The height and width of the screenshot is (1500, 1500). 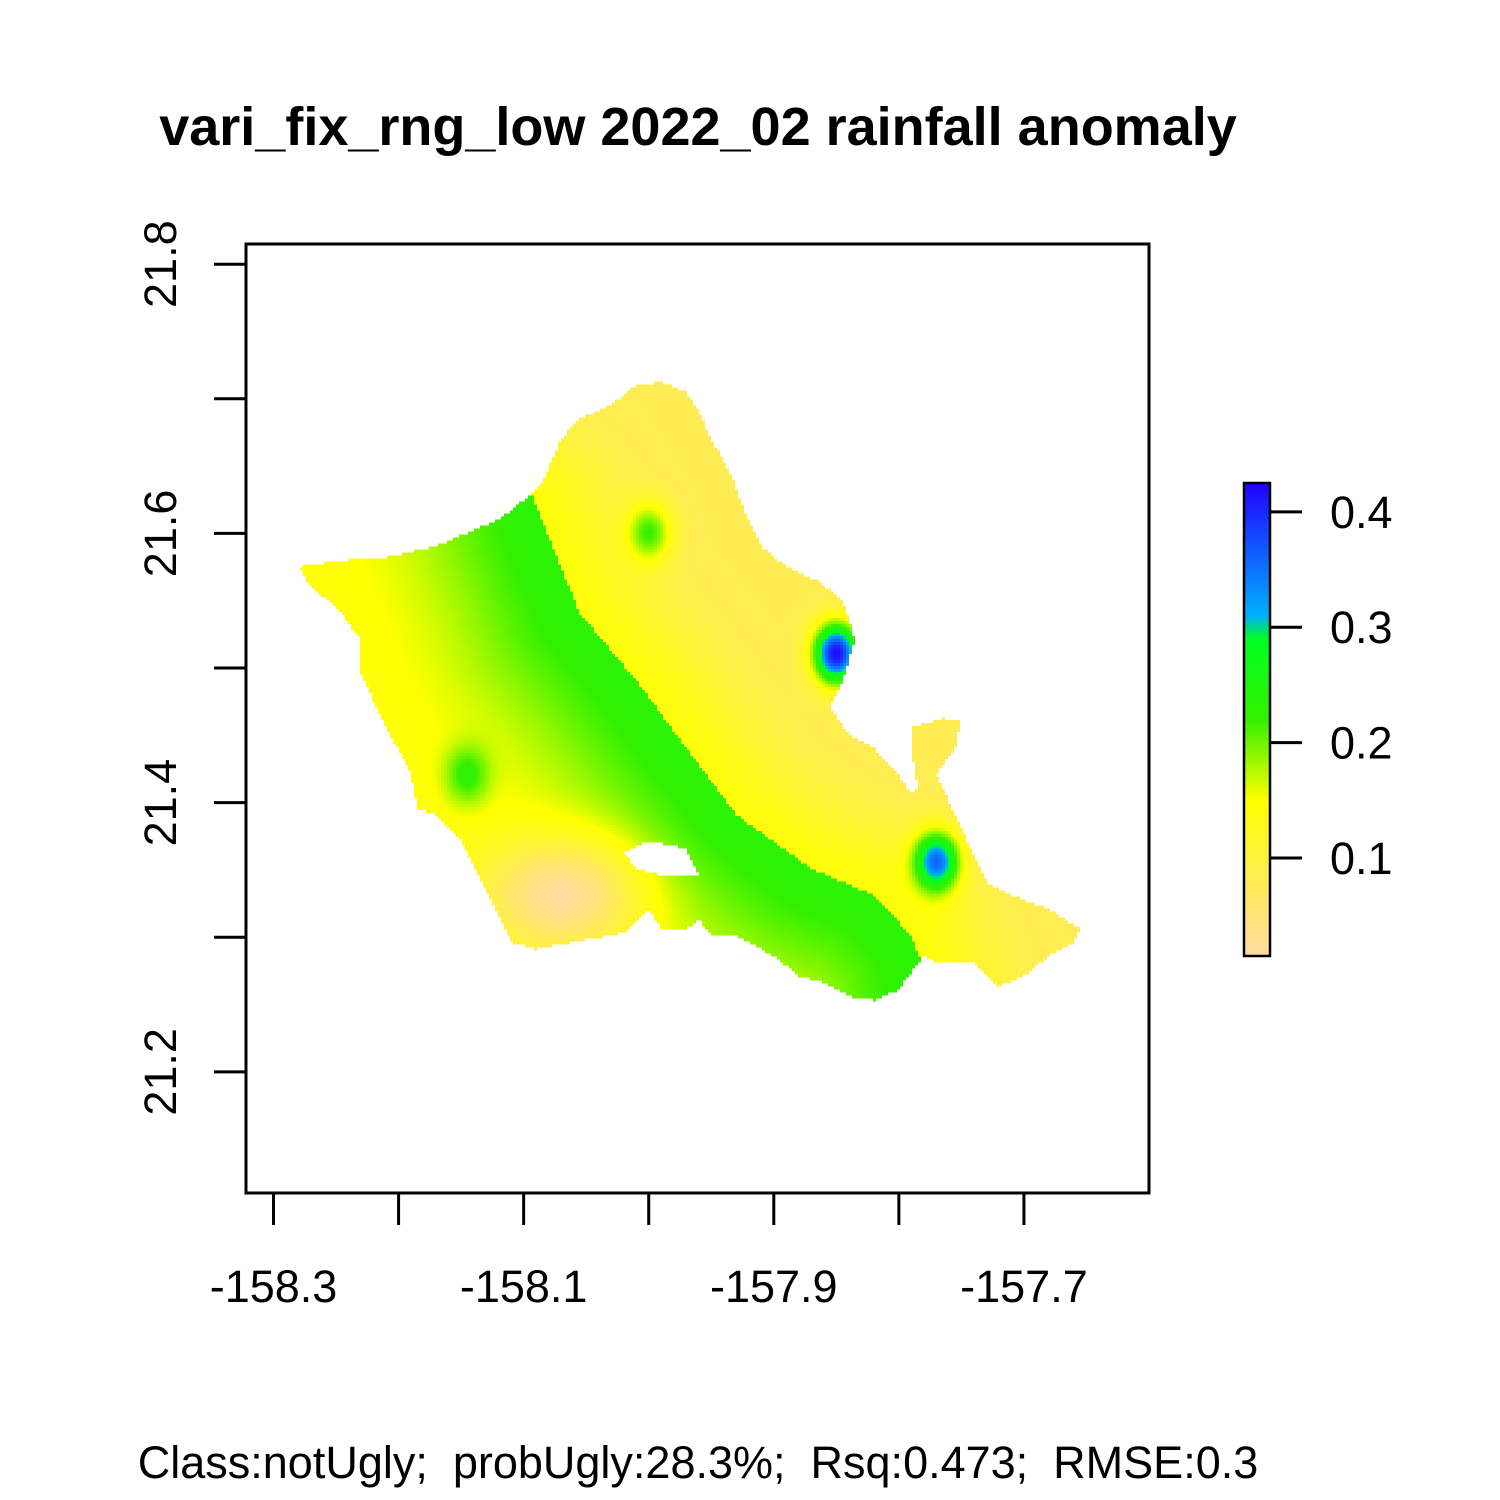 I want to click on x-tick-label: -157.7, so click(x=1024, y=1286).